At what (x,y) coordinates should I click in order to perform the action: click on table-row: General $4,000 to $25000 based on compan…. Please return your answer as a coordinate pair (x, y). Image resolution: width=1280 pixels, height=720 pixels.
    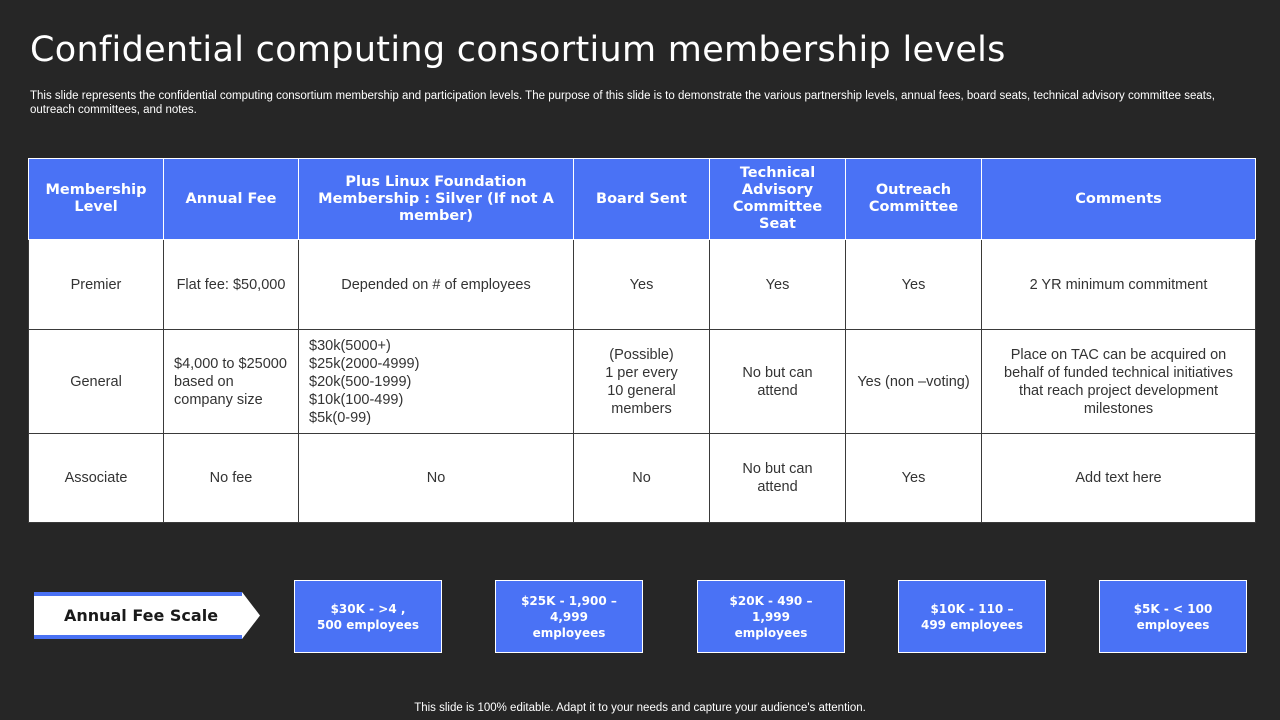
    Looking at the image, I should click on (642, 381).